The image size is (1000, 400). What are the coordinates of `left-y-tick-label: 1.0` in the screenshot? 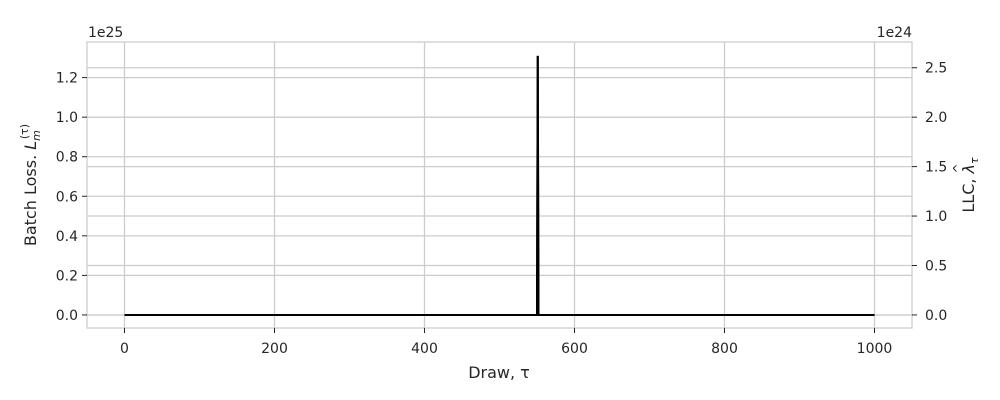 It's located at (67, 118).